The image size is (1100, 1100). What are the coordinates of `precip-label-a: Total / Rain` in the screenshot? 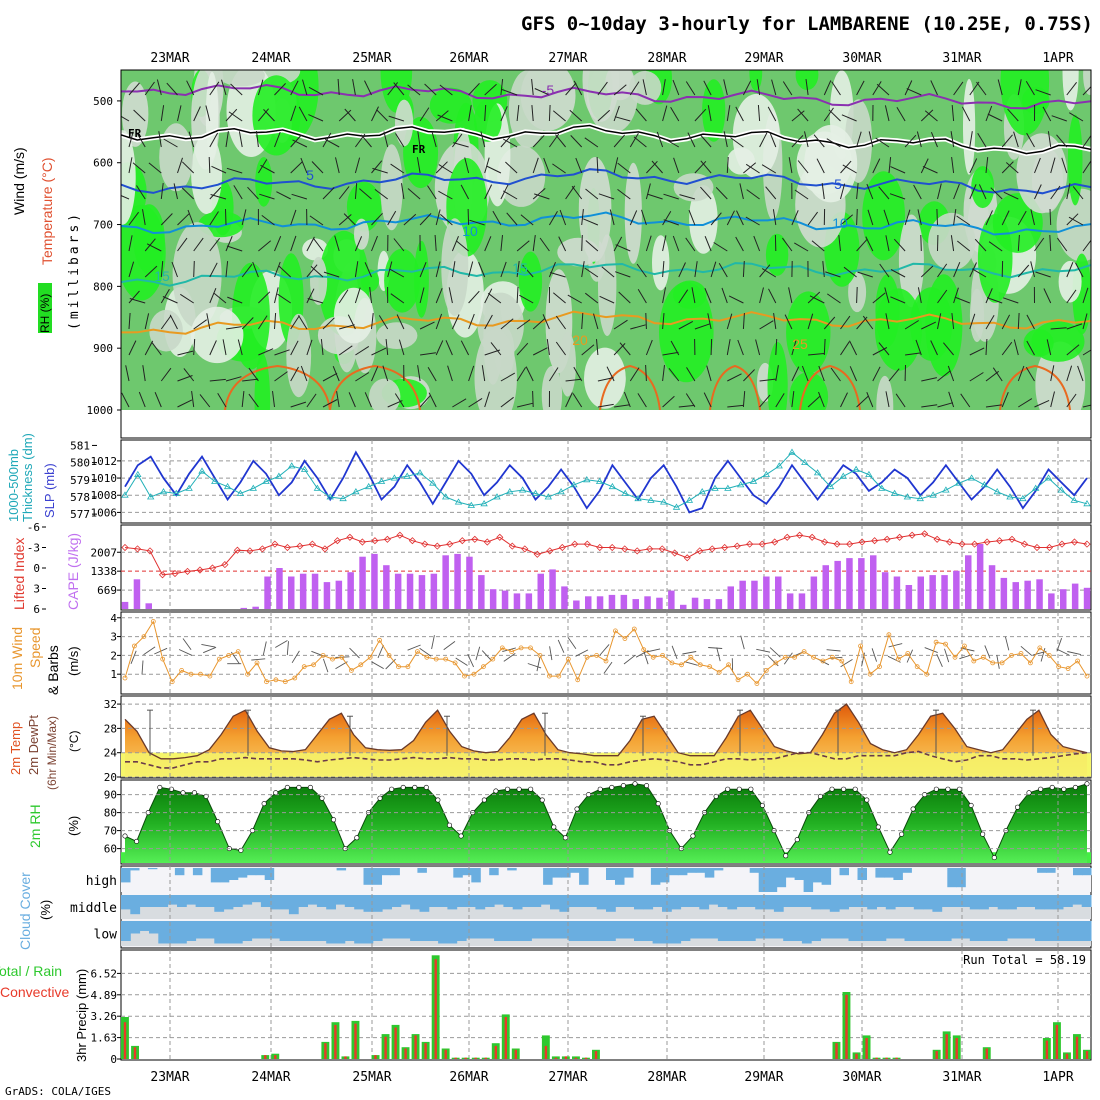 It's located at (31, 971).